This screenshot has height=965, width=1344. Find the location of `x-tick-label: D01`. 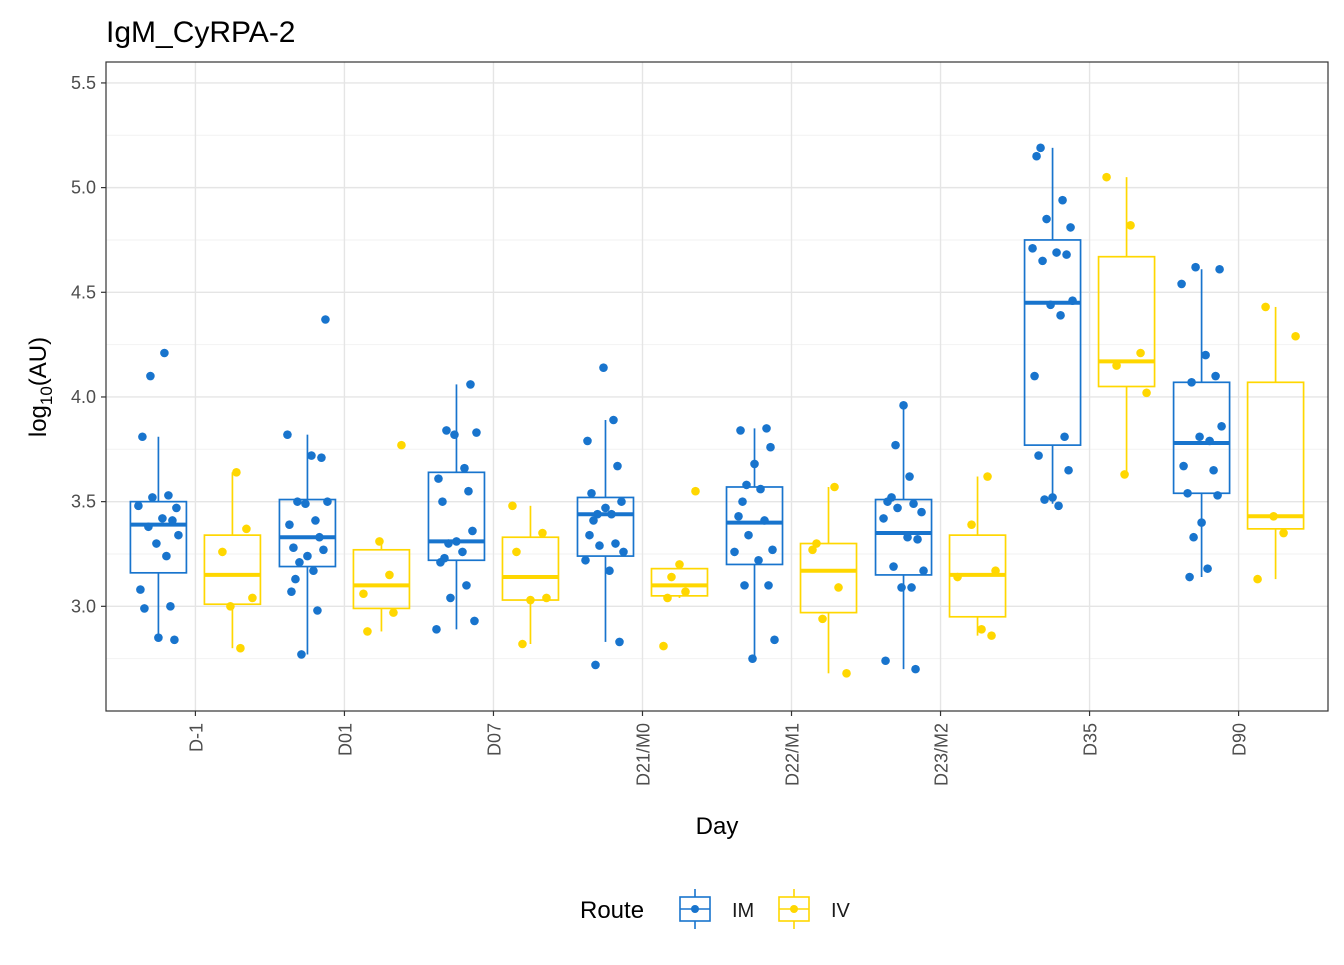

x-tick-label: D01 is located at coordinates (345, 739).